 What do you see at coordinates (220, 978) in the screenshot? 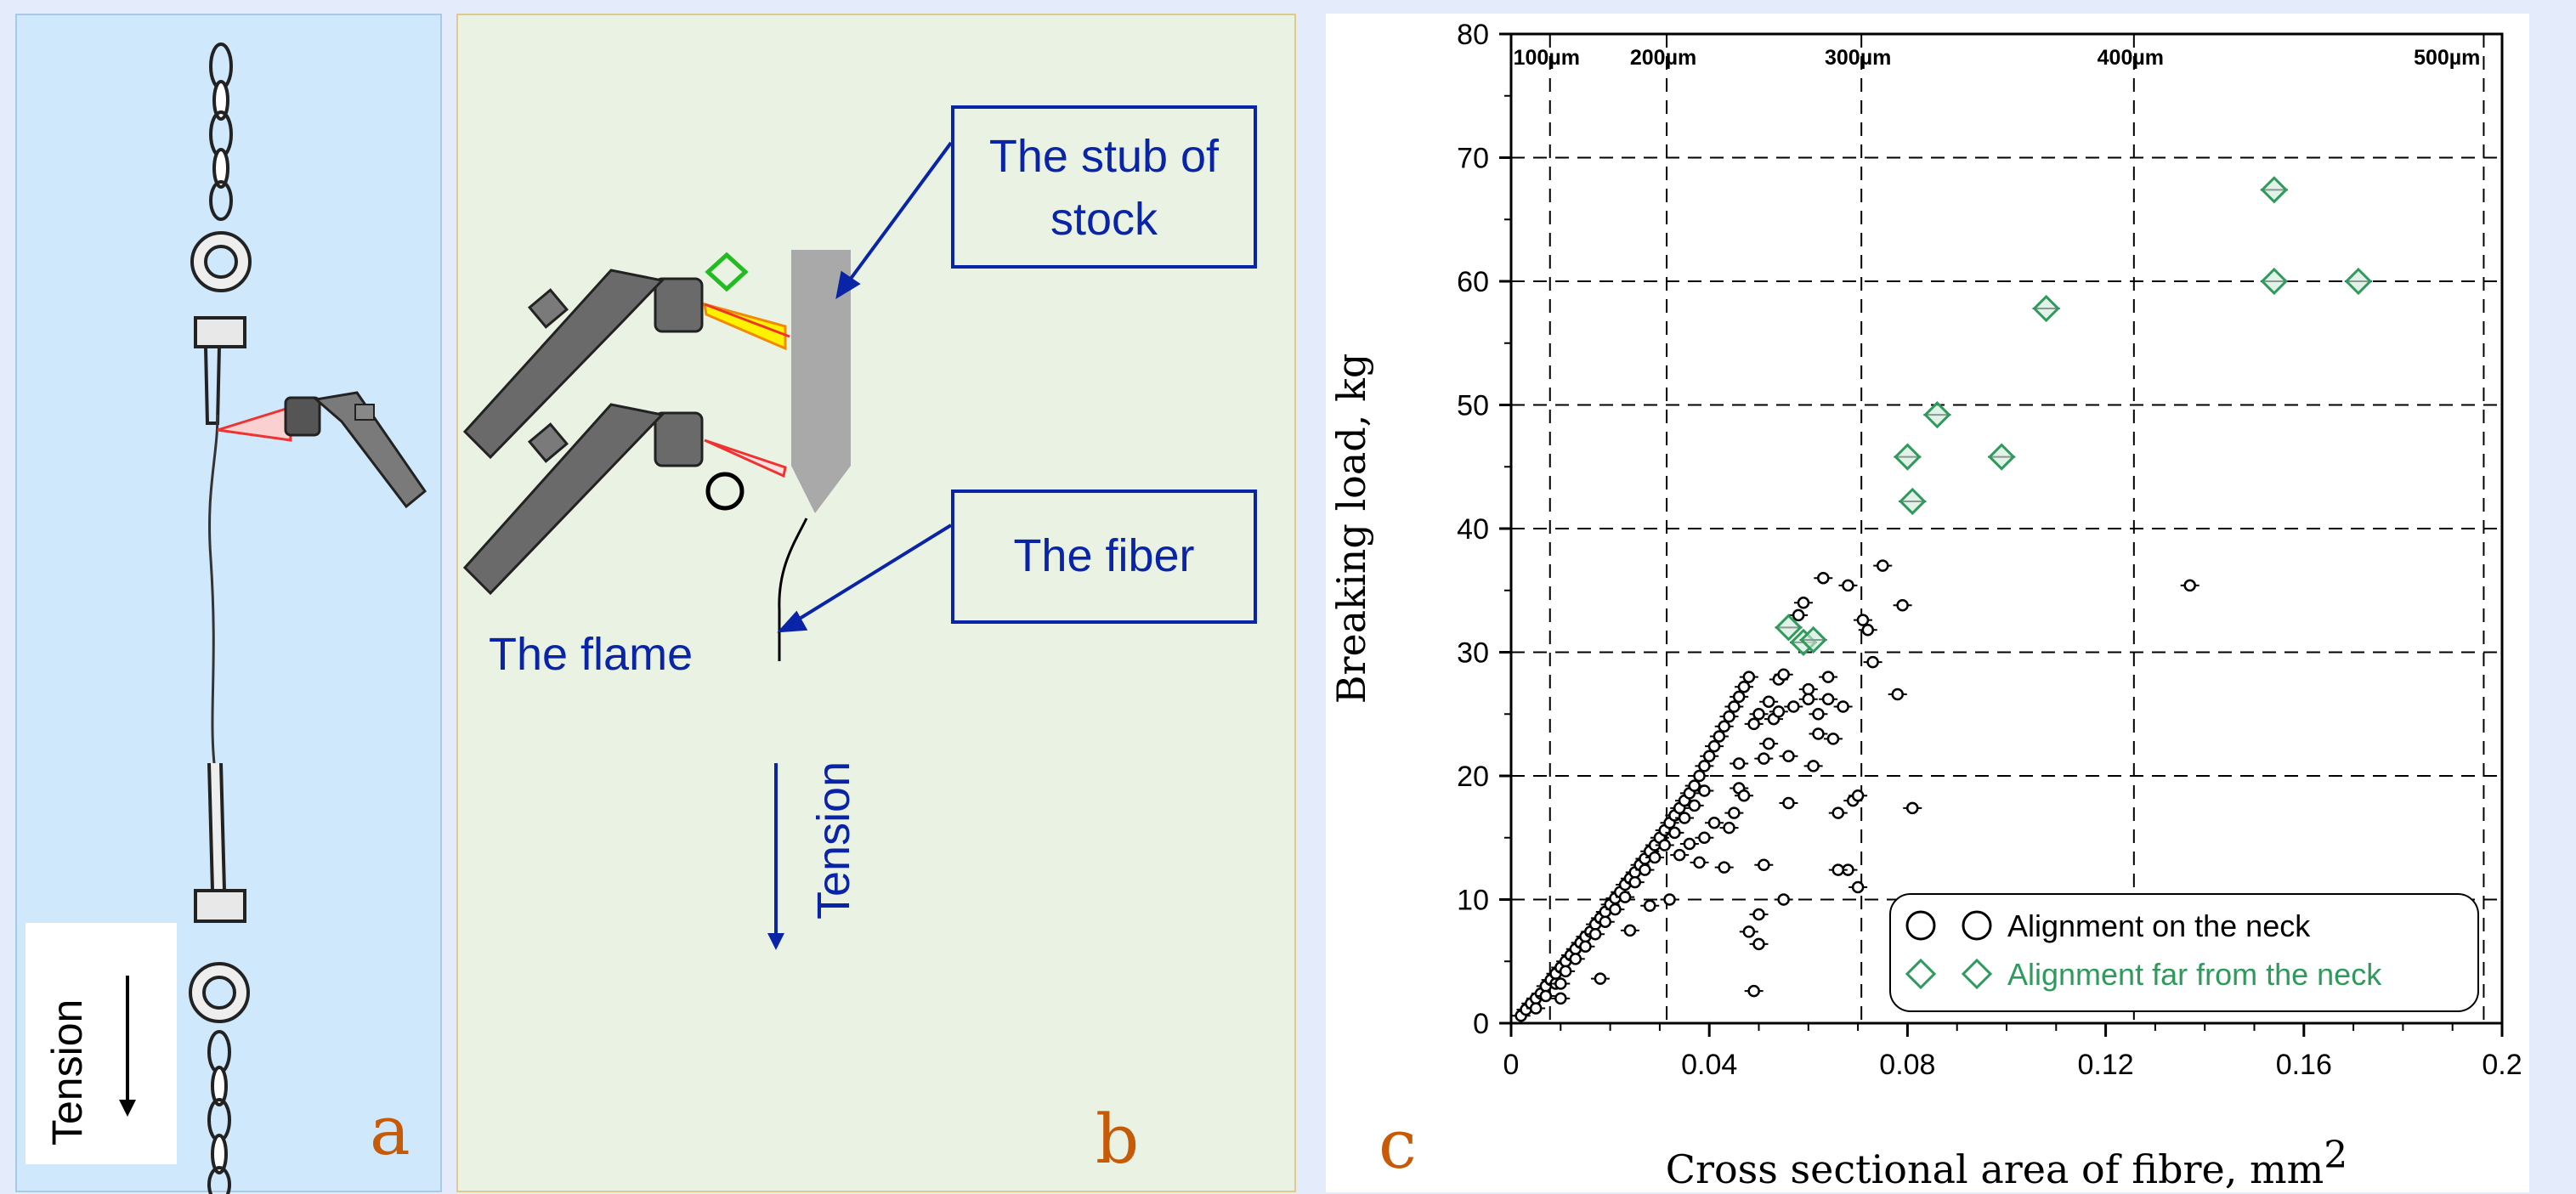
I see `lower-chain-icon` at bounding box center [220, 978].